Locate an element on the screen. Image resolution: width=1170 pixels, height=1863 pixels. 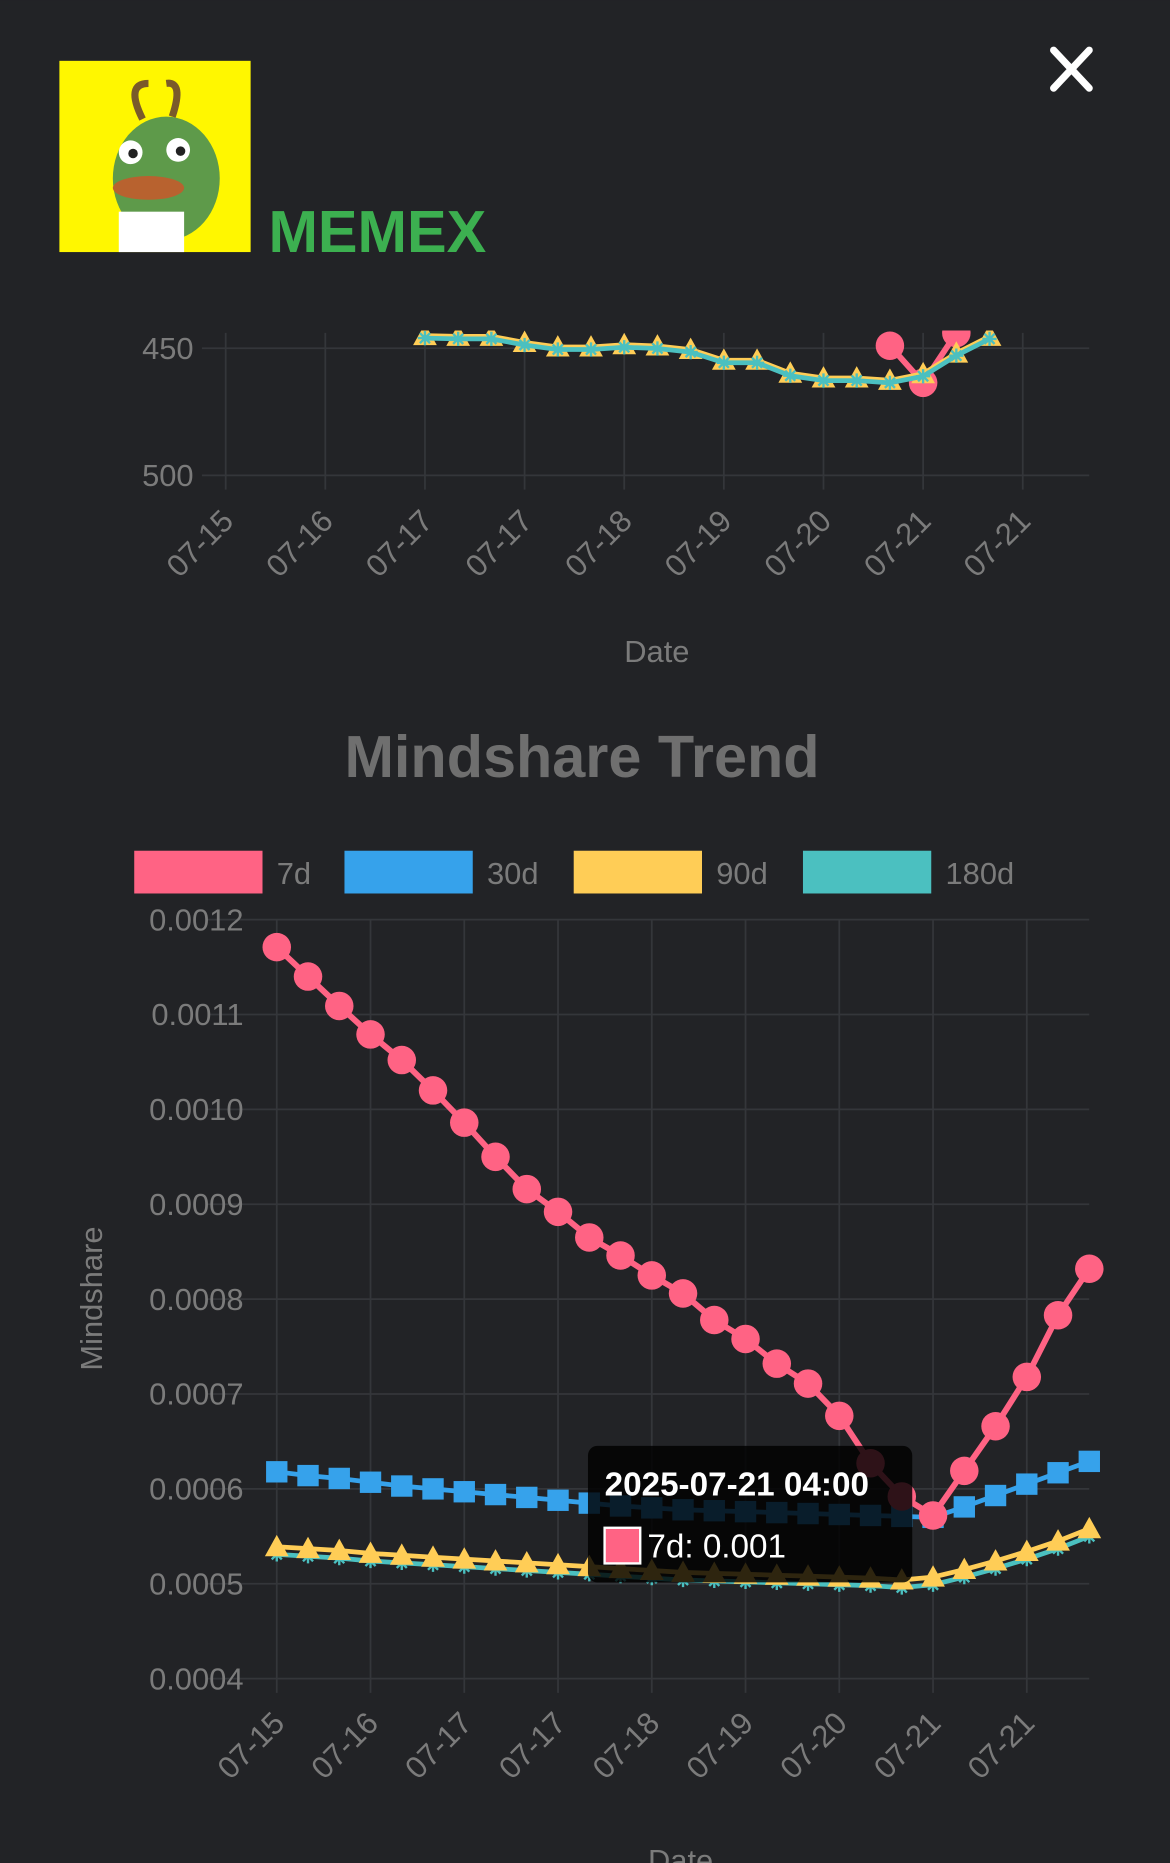
y-tick-label: 450 is located at coordinates (168, 348).